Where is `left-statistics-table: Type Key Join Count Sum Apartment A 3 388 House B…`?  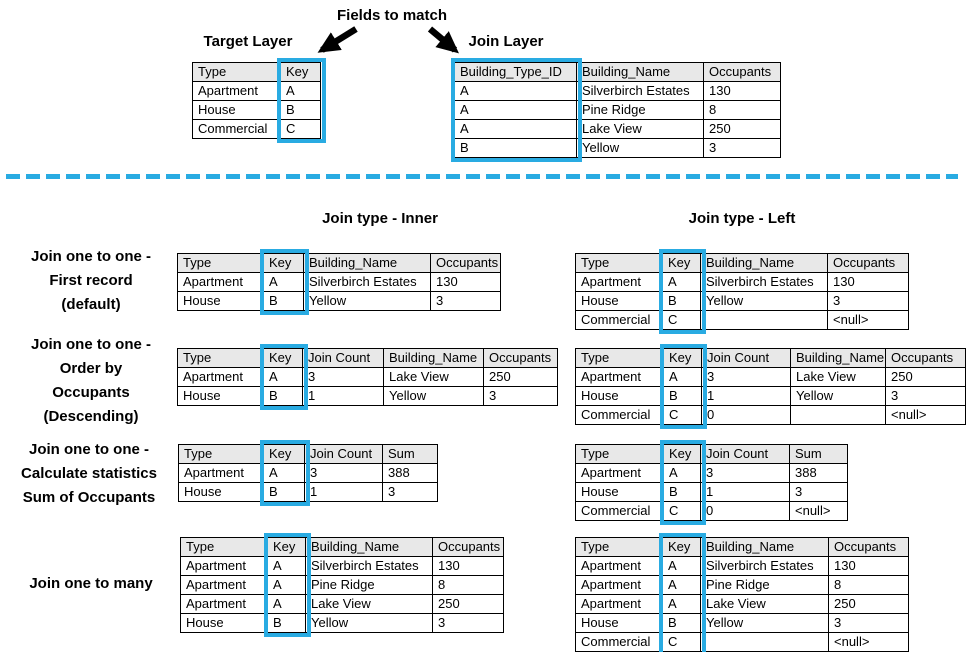
left-statistics-table: Type Key Join Count Sum Apartment A 3 388 House B… is located at coordinates (711, 482).